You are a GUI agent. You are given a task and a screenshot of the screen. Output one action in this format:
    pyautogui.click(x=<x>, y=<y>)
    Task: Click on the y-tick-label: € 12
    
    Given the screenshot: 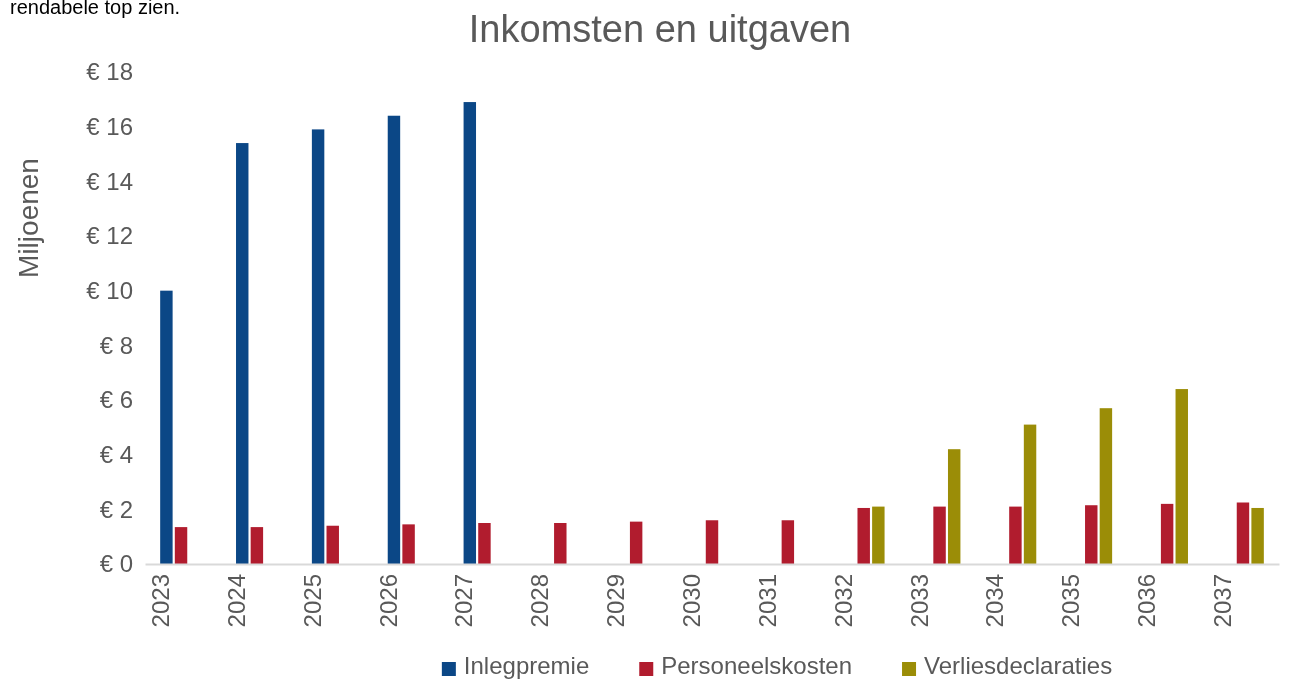 What is the action you would take?
    pyautogui.click(x=109, y=236)
    